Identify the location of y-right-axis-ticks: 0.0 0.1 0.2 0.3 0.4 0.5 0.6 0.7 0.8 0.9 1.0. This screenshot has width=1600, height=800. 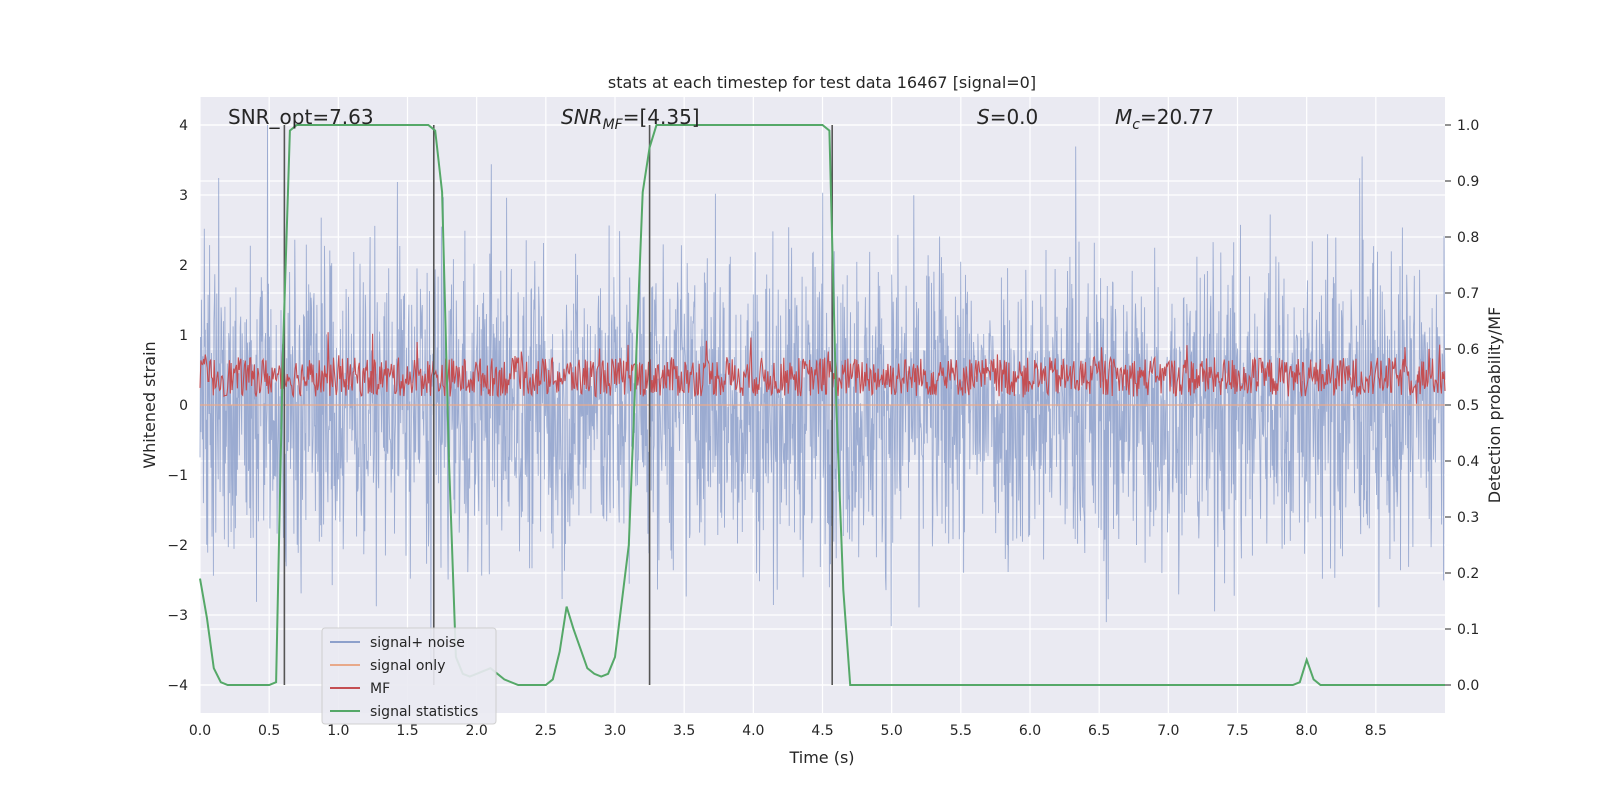
(1462, 406).